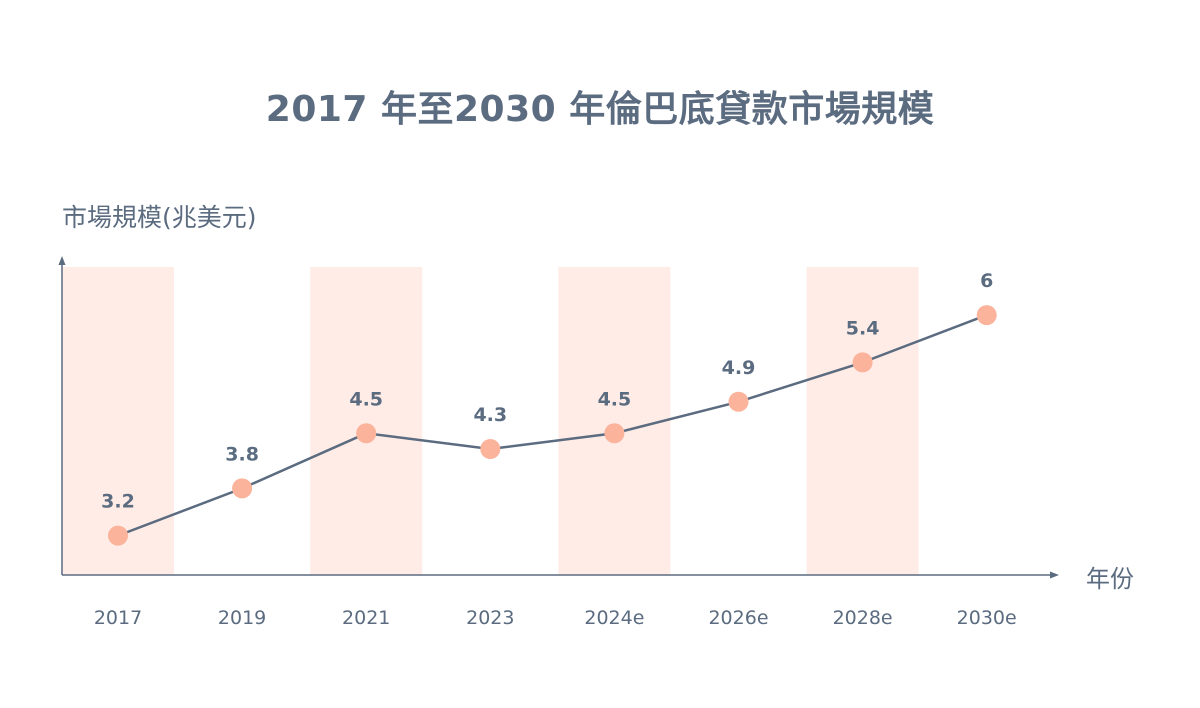  What do you see at coordinates (118, 502) in the screenshot?
I see `value-label-2017: 3.2` at bounding box center [118, 502].